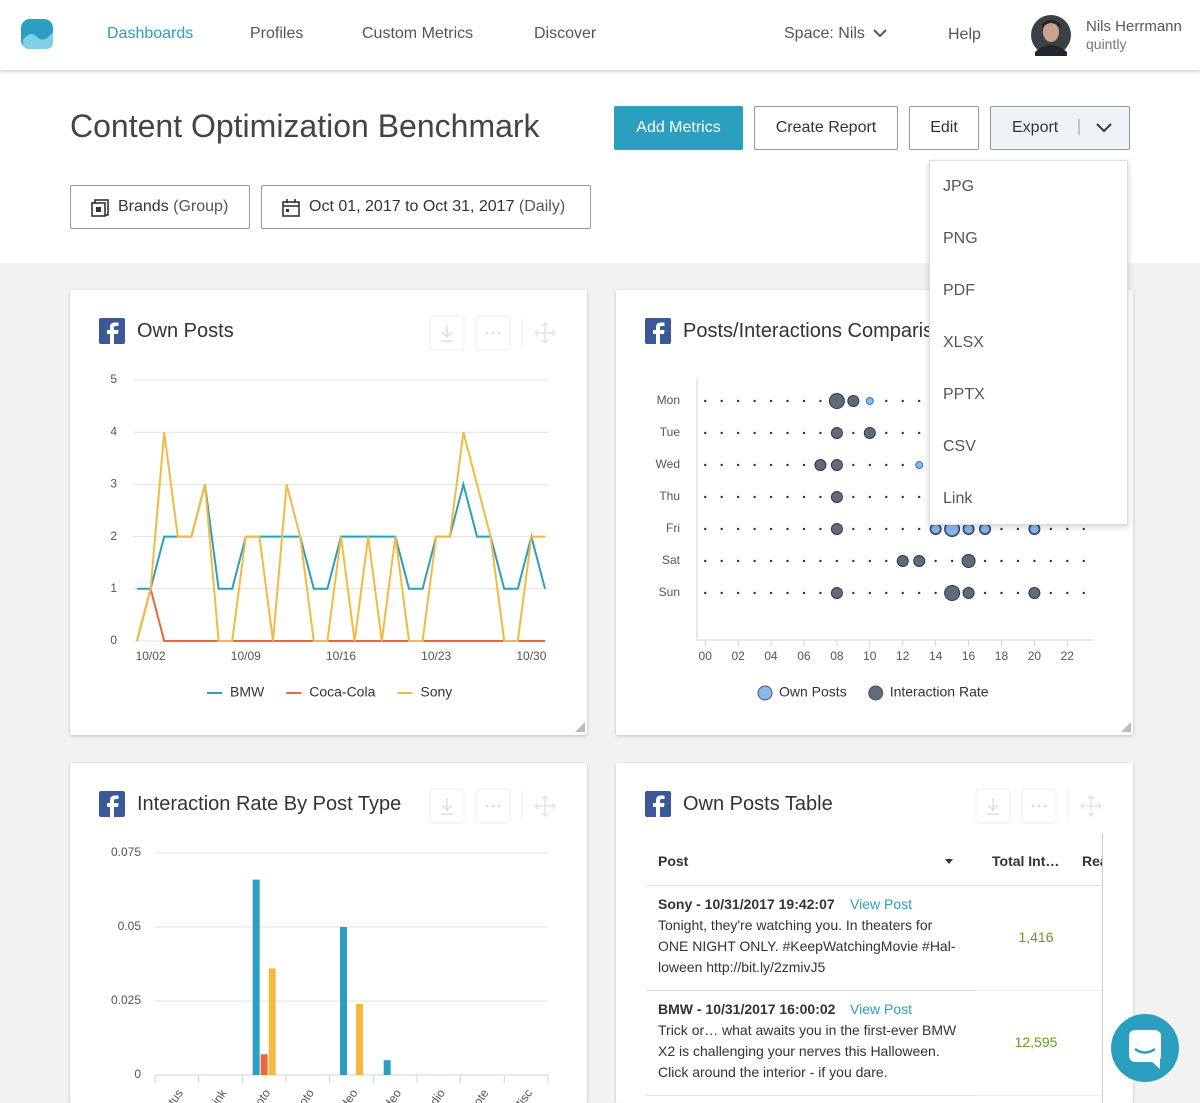 The height and width of the screenshot is (1103, 1200). I want to click on y-tick-label: Wed, so click(668, 464).